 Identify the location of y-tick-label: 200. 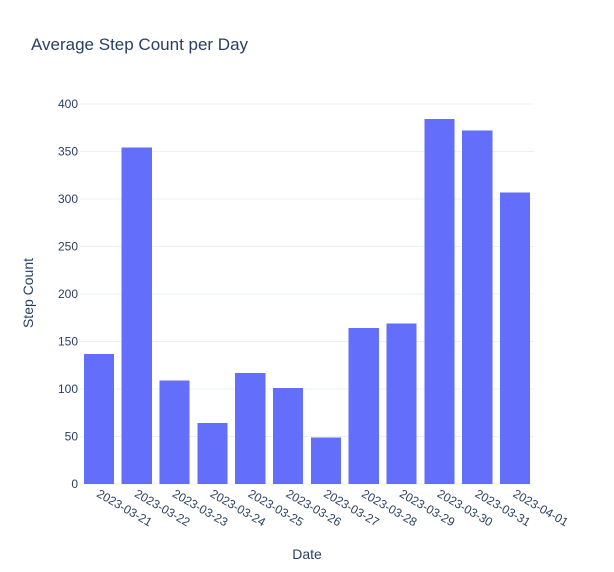
(68, 294).